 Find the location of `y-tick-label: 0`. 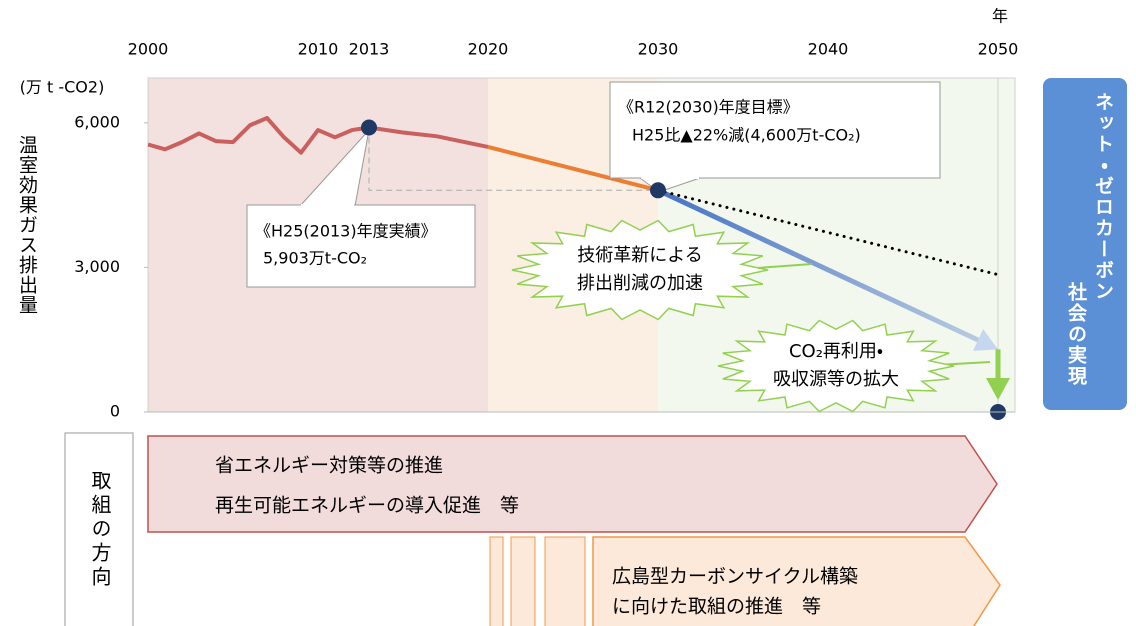

y-tick-label: 0 is located at coordinates (115, 411).